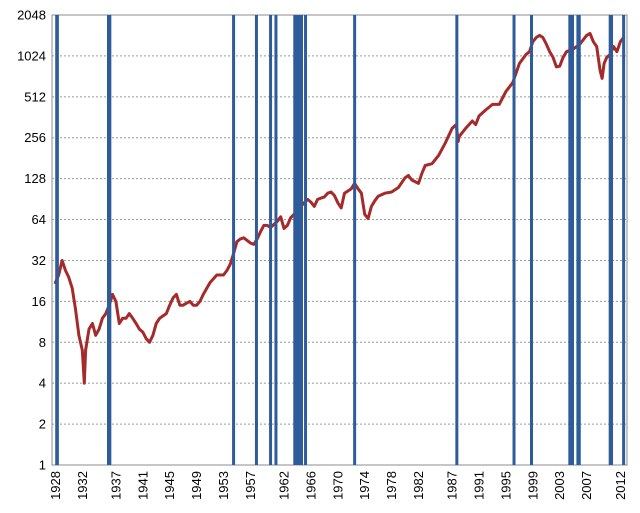  What do you see at coordinates (35, 96) in the screenshot?
I see `y-tick-label: 512` at bounding box center [35, 96].